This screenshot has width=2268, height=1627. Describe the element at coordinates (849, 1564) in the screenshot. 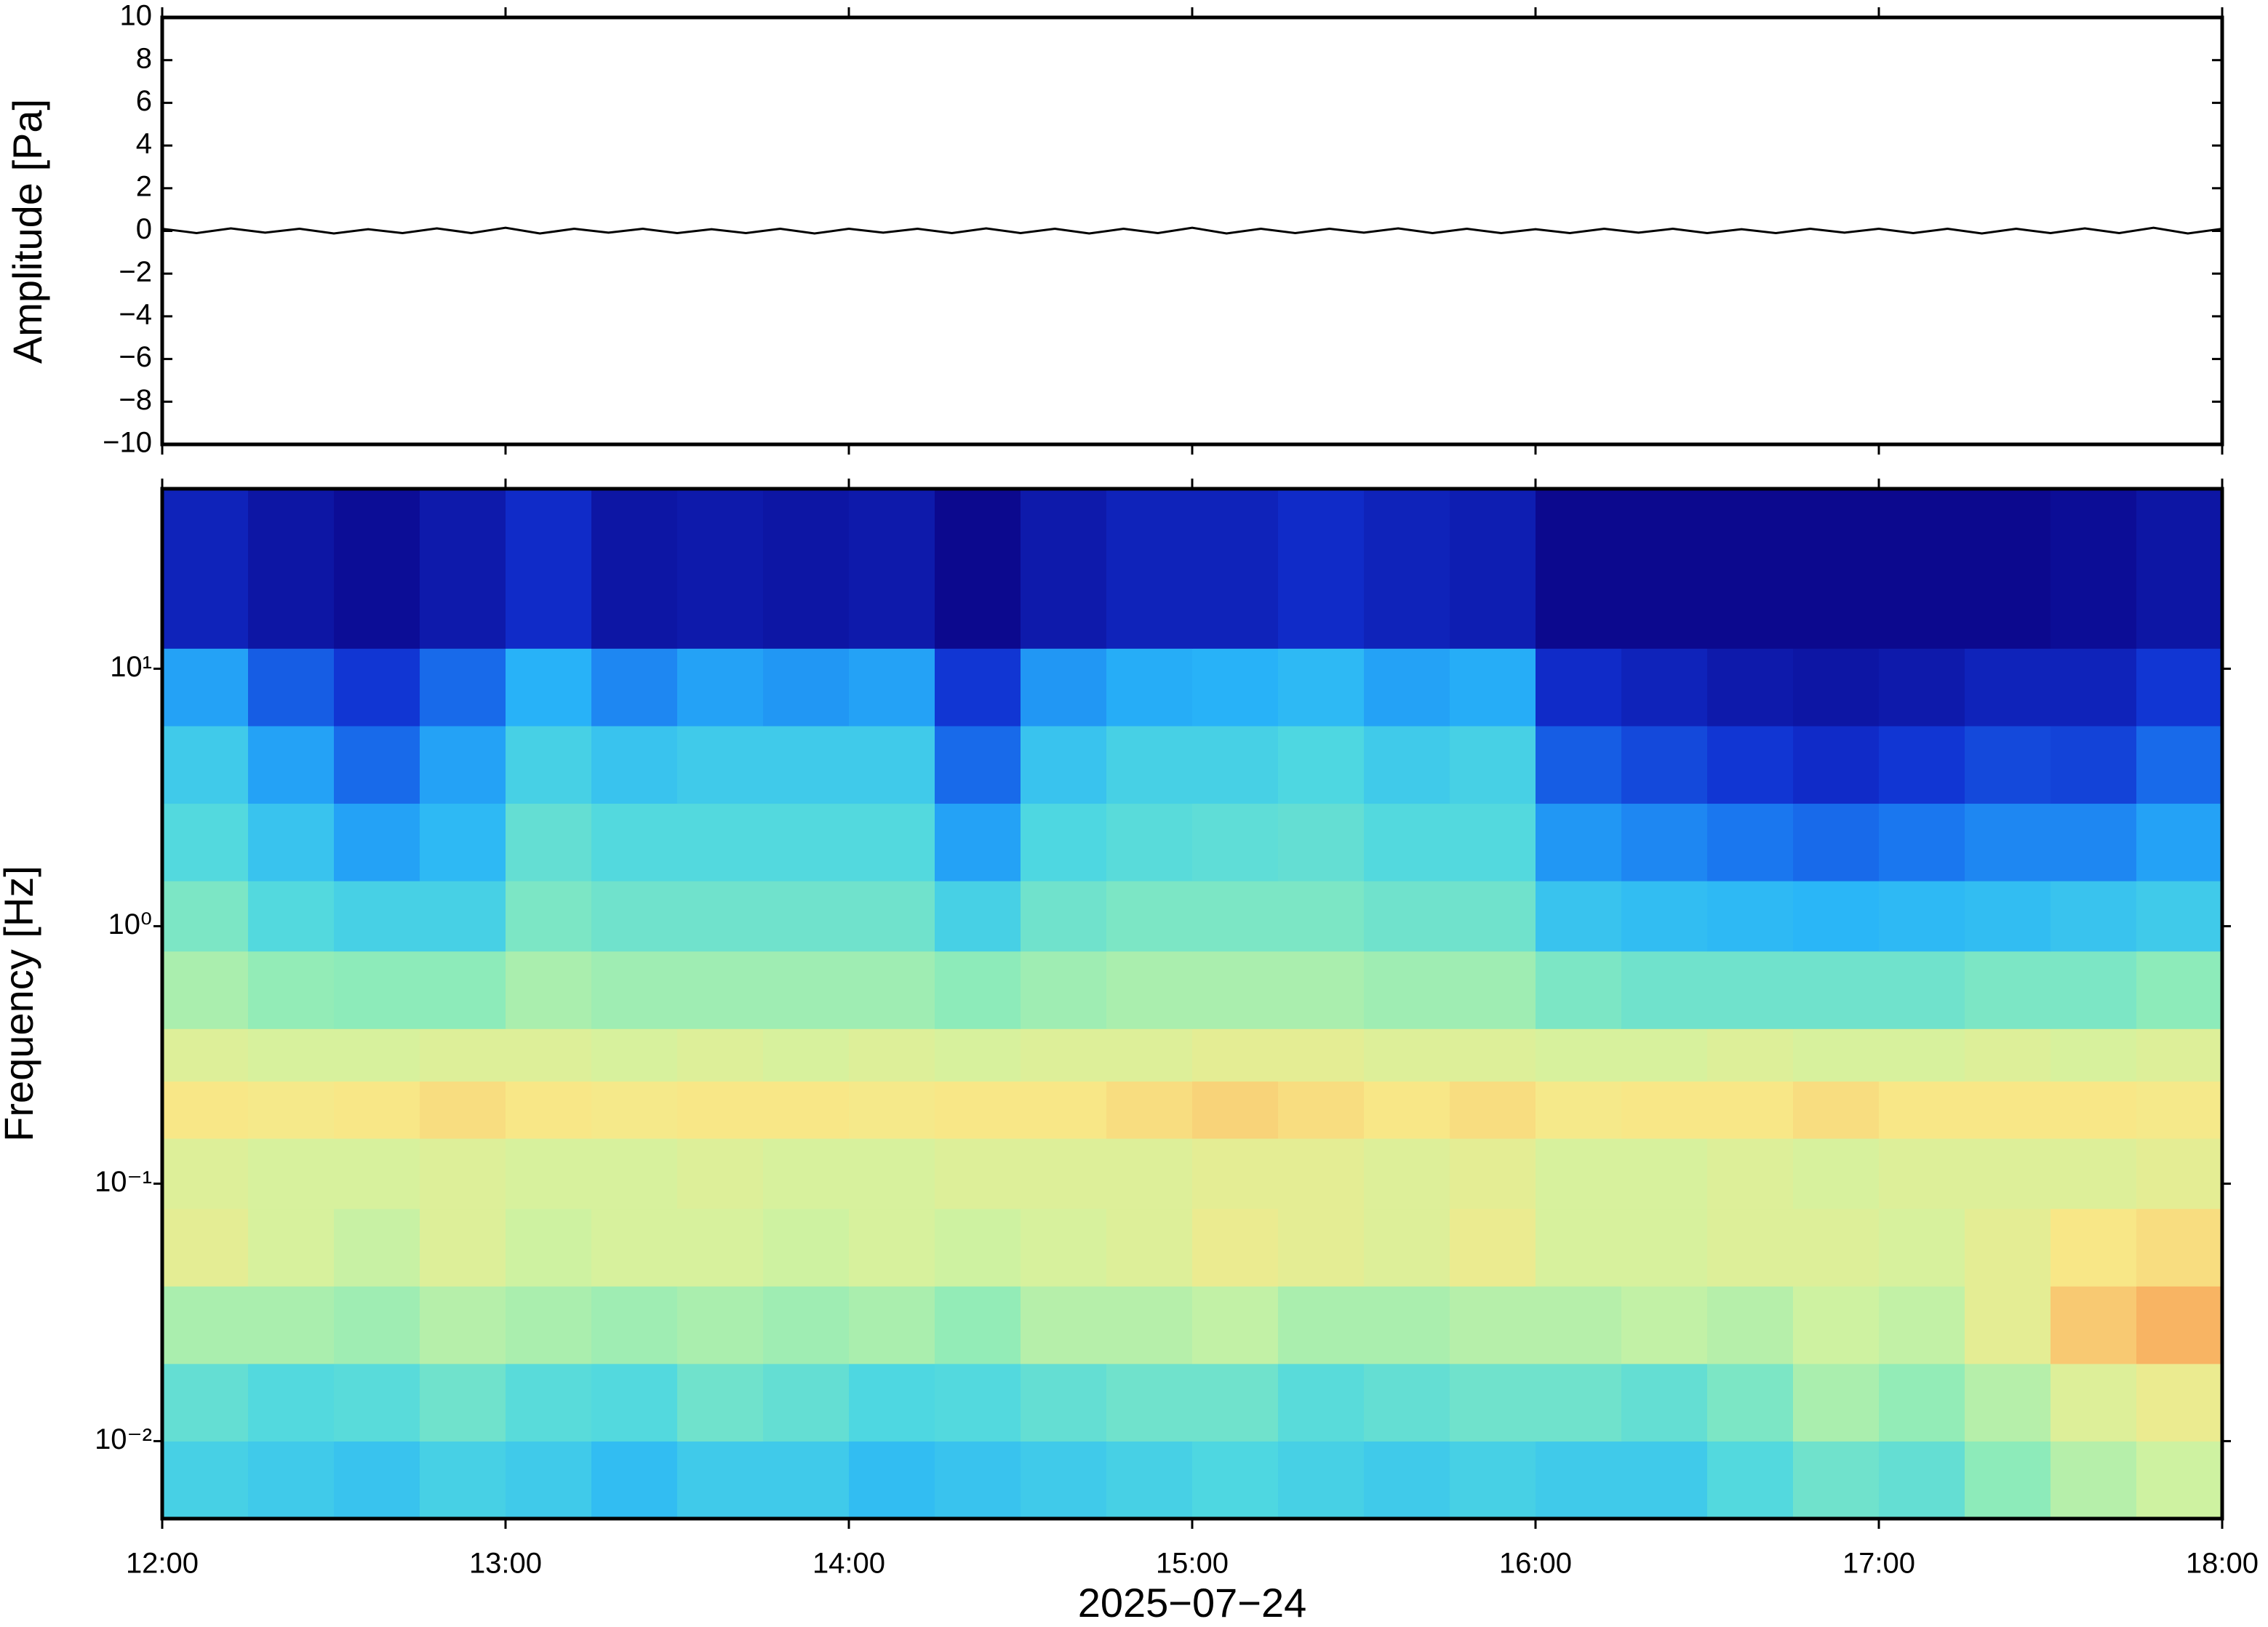

I see `x-tick-label: 14:00` at that location.